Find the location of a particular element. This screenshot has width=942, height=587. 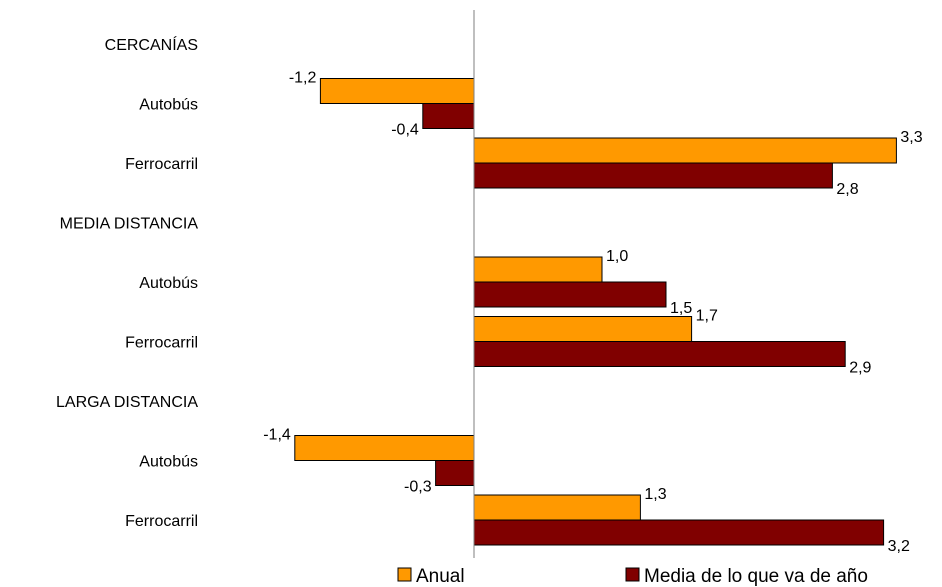

value-label: -1,4 is located at coordinates (277, 435).